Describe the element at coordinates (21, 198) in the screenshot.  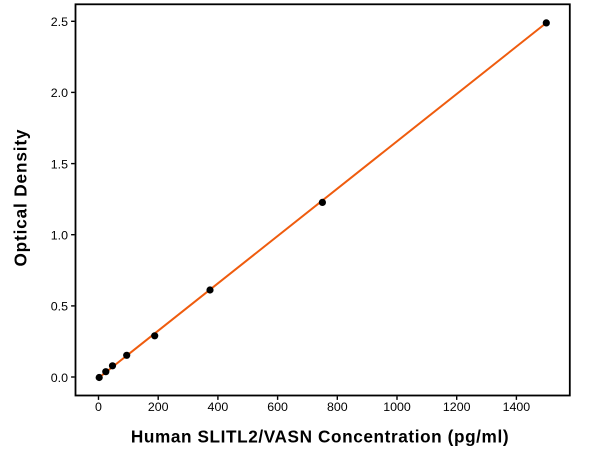
I see `svg-text: Optical Density` at that location.